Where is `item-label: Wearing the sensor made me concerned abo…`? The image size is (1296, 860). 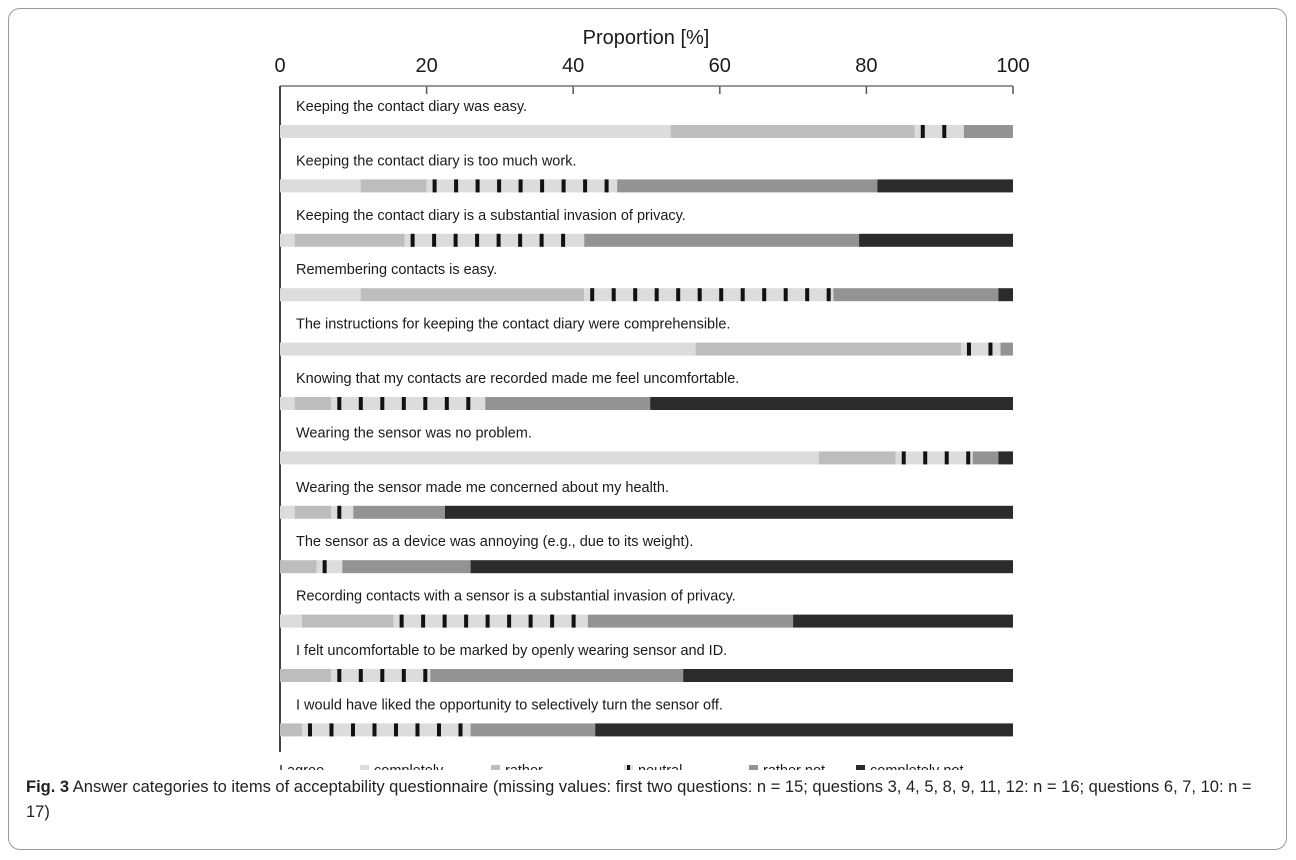 item-label: Wearing the sensor made me concerned abo… is located at coordinates (482, 488).